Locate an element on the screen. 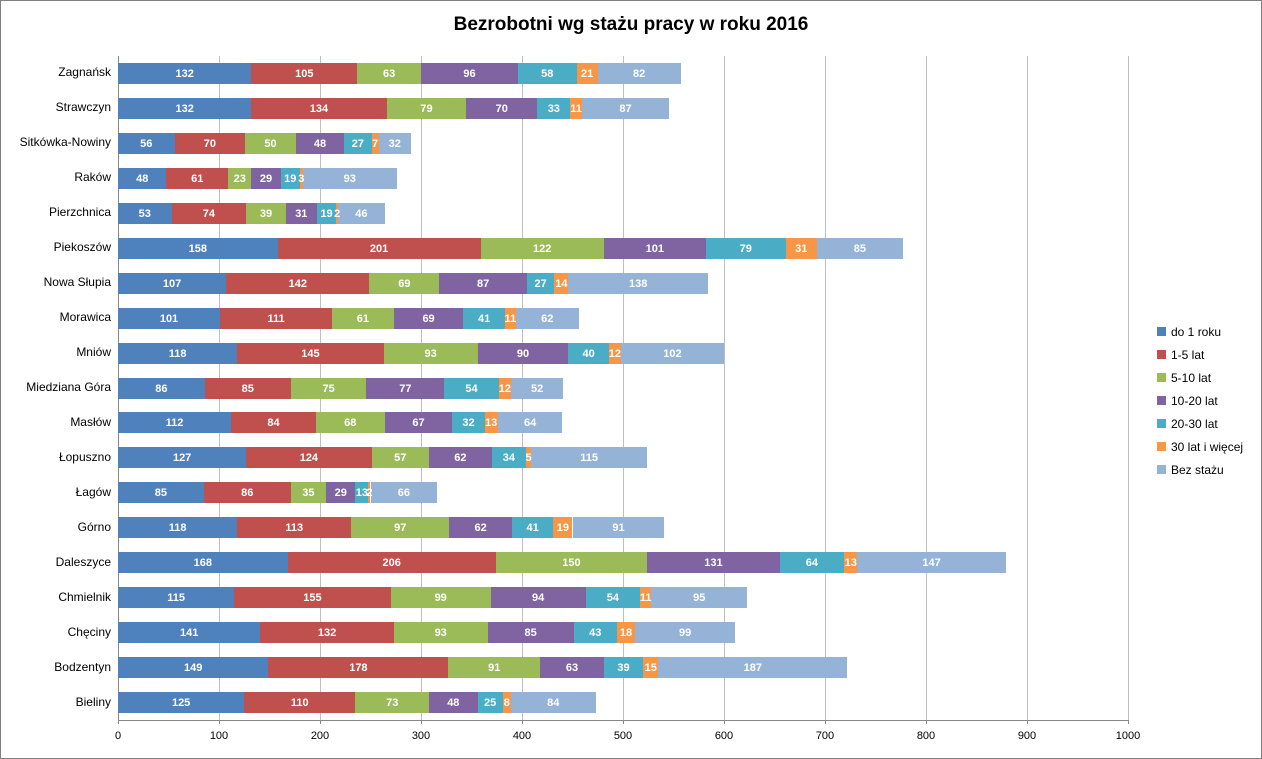 The height and width of the screenshot is (759, 1262). category-label: Masłów is located at coordinates (90, 421).